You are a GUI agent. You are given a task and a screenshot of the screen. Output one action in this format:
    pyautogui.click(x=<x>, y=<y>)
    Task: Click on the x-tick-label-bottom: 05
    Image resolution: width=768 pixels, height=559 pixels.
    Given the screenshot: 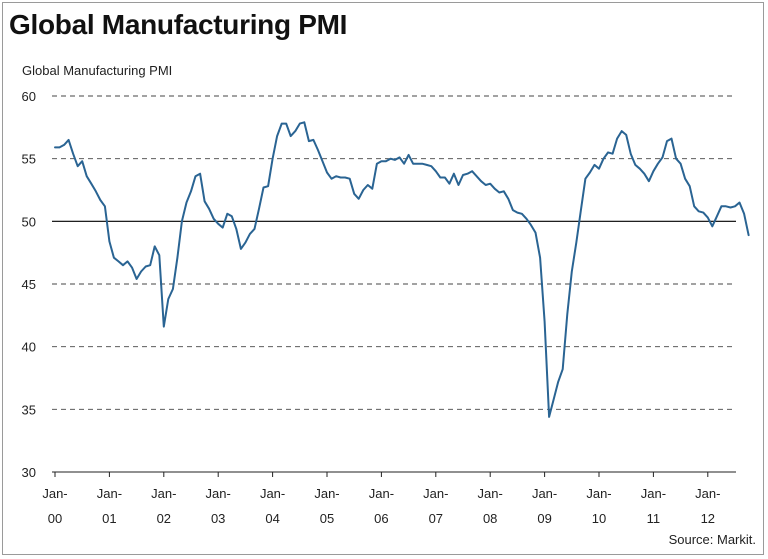 What is the action you would take?
    pyautogui.click(x=327, y=518)
    